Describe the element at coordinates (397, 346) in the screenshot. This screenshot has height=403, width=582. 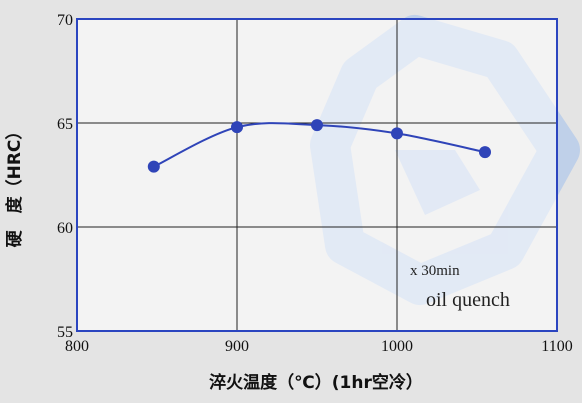
I see `x-tick-label: 1000` at that location.